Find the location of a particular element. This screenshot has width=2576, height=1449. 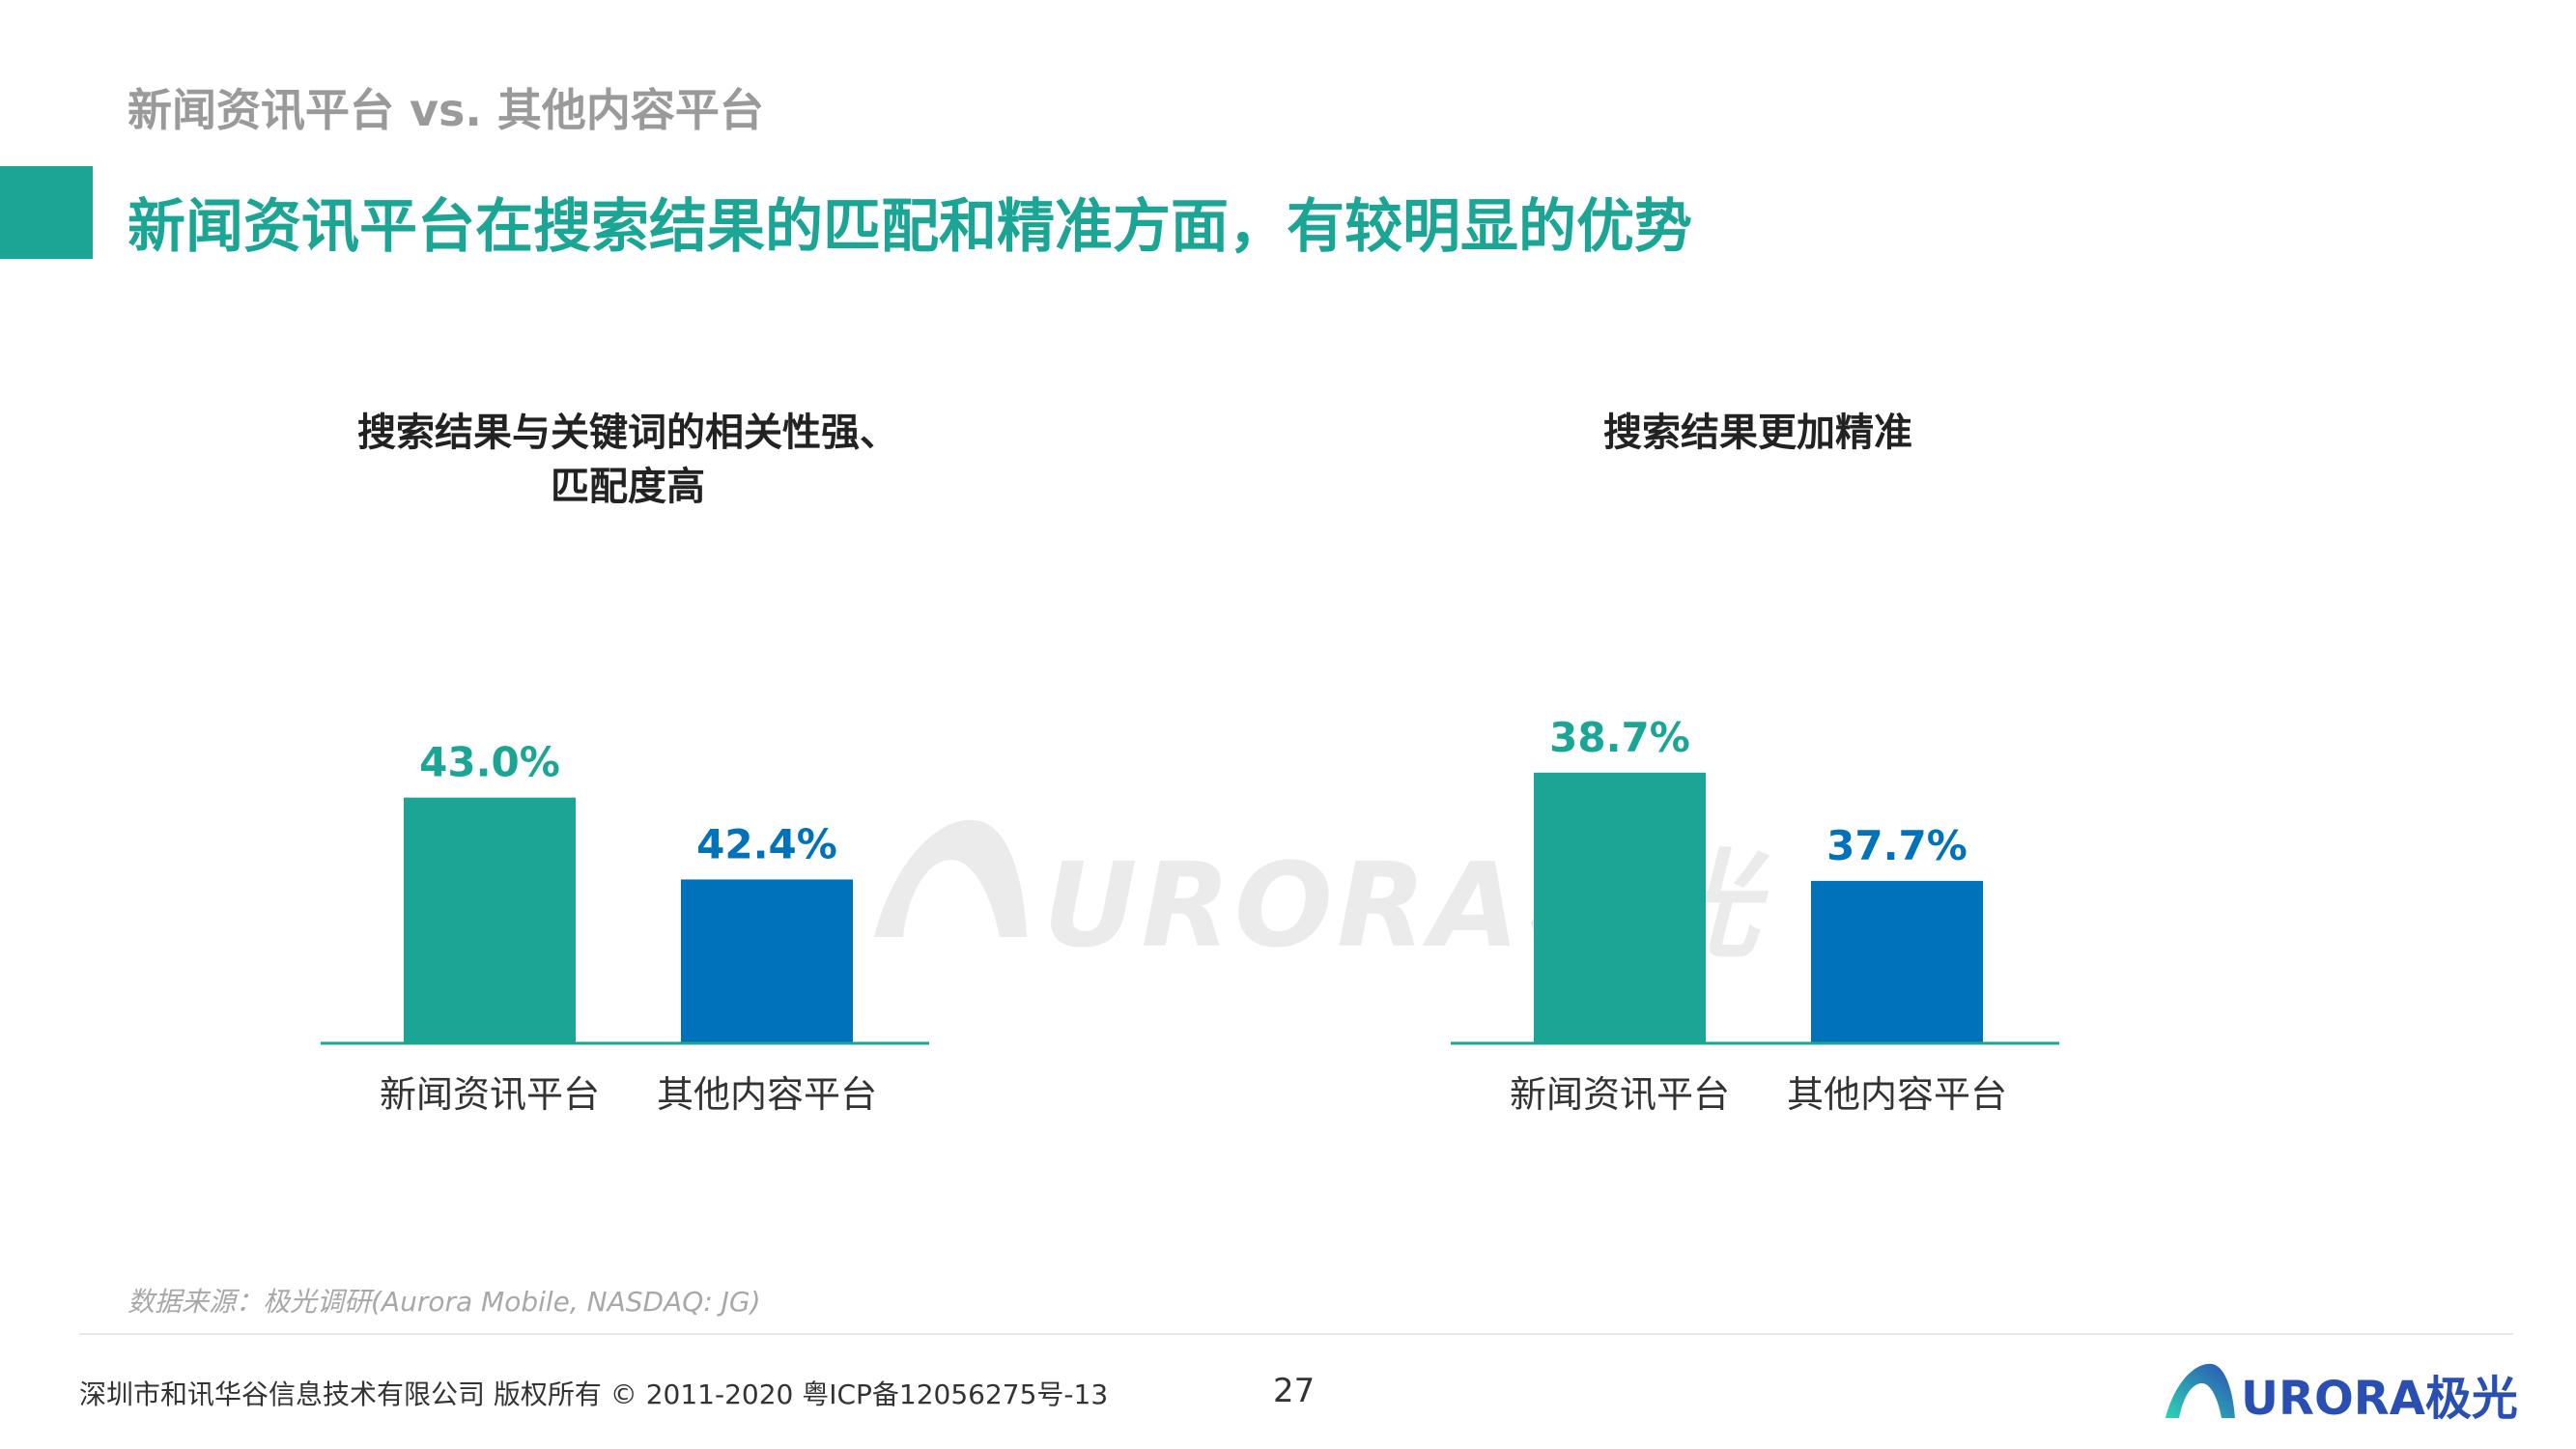

chart-title: 搜索结果与关键词的相关性强、 匹配度高 is located at coordinates (628, 460).